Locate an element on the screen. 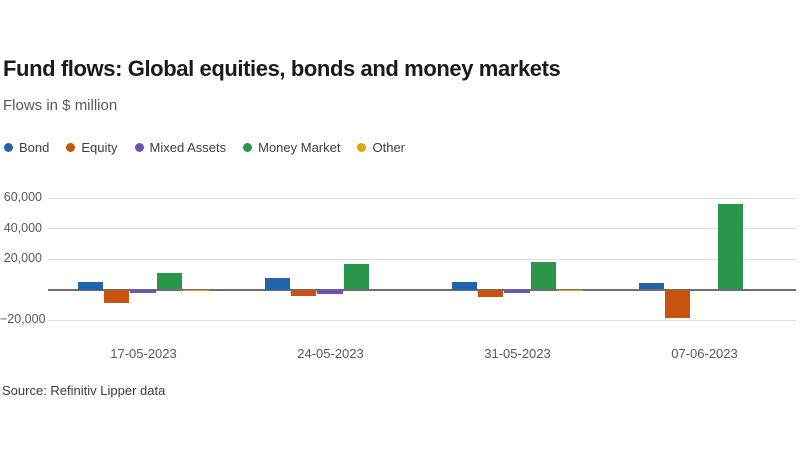 This screenshot has width=800, height=450. source-note: Source: Refinitiv Lipper data is located at coordinates (84, 390).